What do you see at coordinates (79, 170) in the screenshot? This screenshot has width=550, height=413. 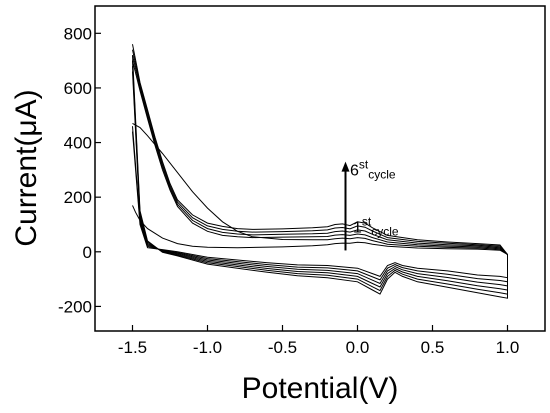 I see `y-axis-ticks: -200 0 200 400 600 800` at bounding box center [79, 170].